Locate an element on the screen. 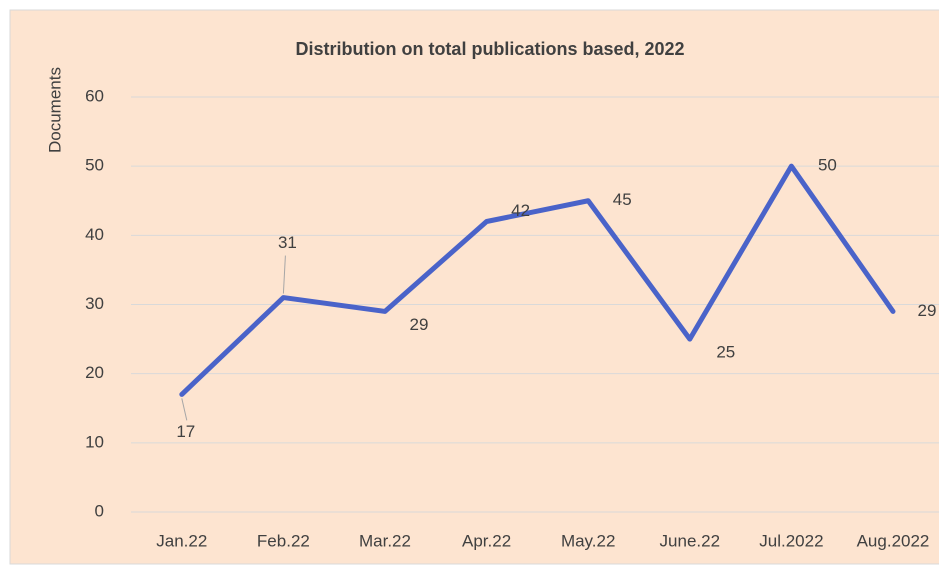 This screenshot has height=566, width=939. y-tick-label: 50 is located at coordinates (94, 165).